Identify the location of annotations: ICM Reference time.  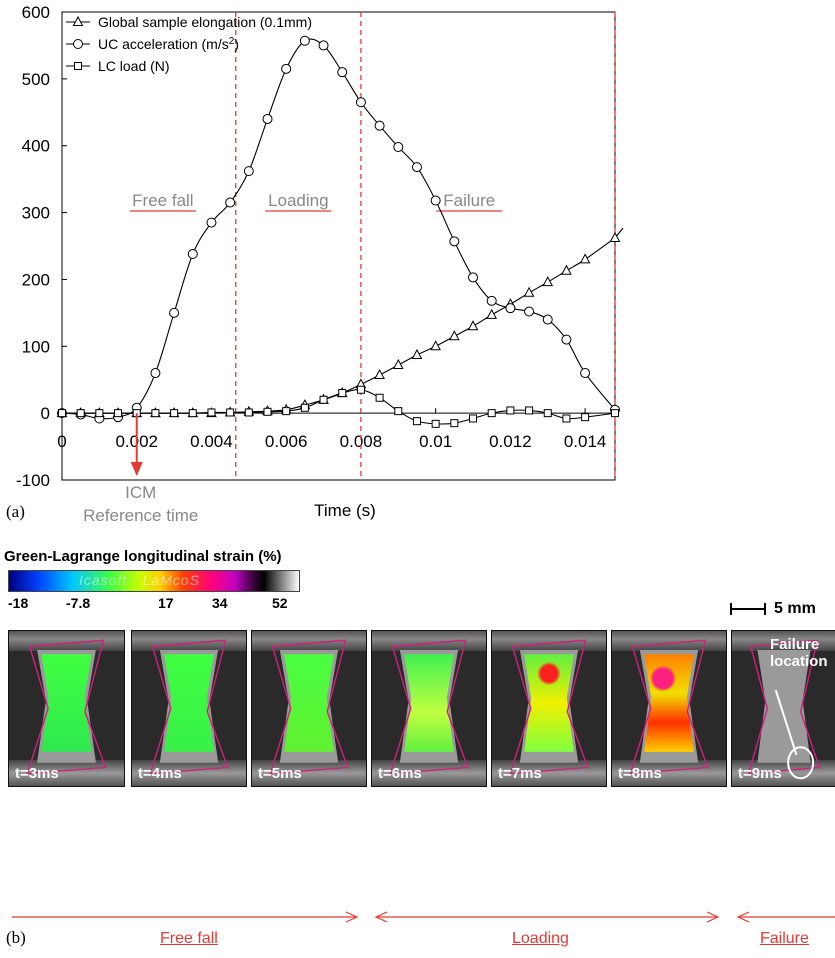
(140, 469).